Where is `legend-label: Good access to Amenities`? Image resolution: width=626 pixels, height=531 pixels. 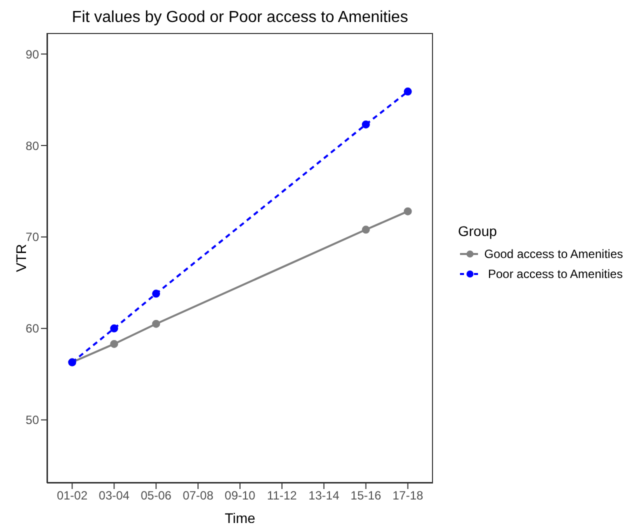 legend-label: Good access to Amenities is located at coordinates (553, 254).